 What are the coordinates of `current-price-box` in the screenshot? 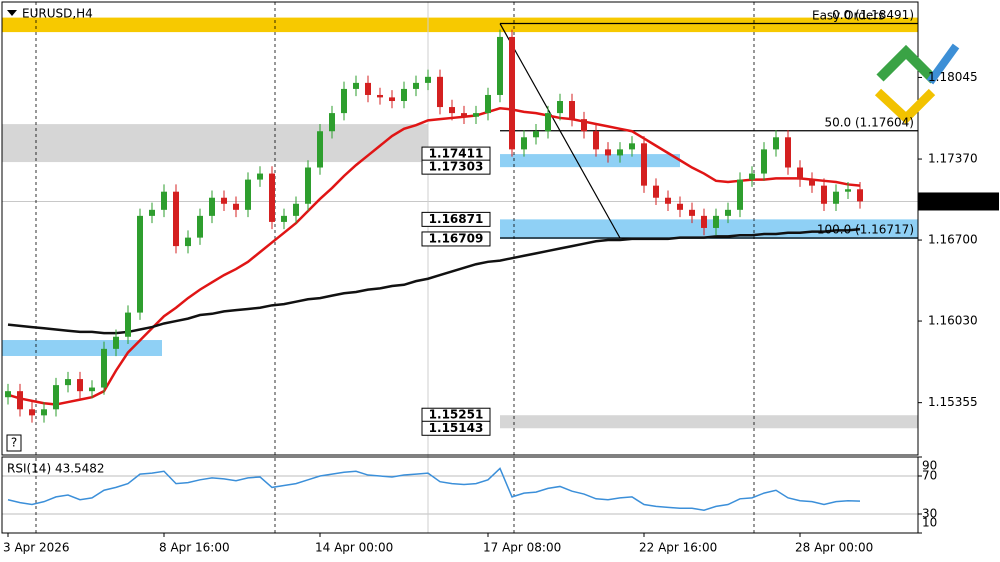 It's located at (958, 201).